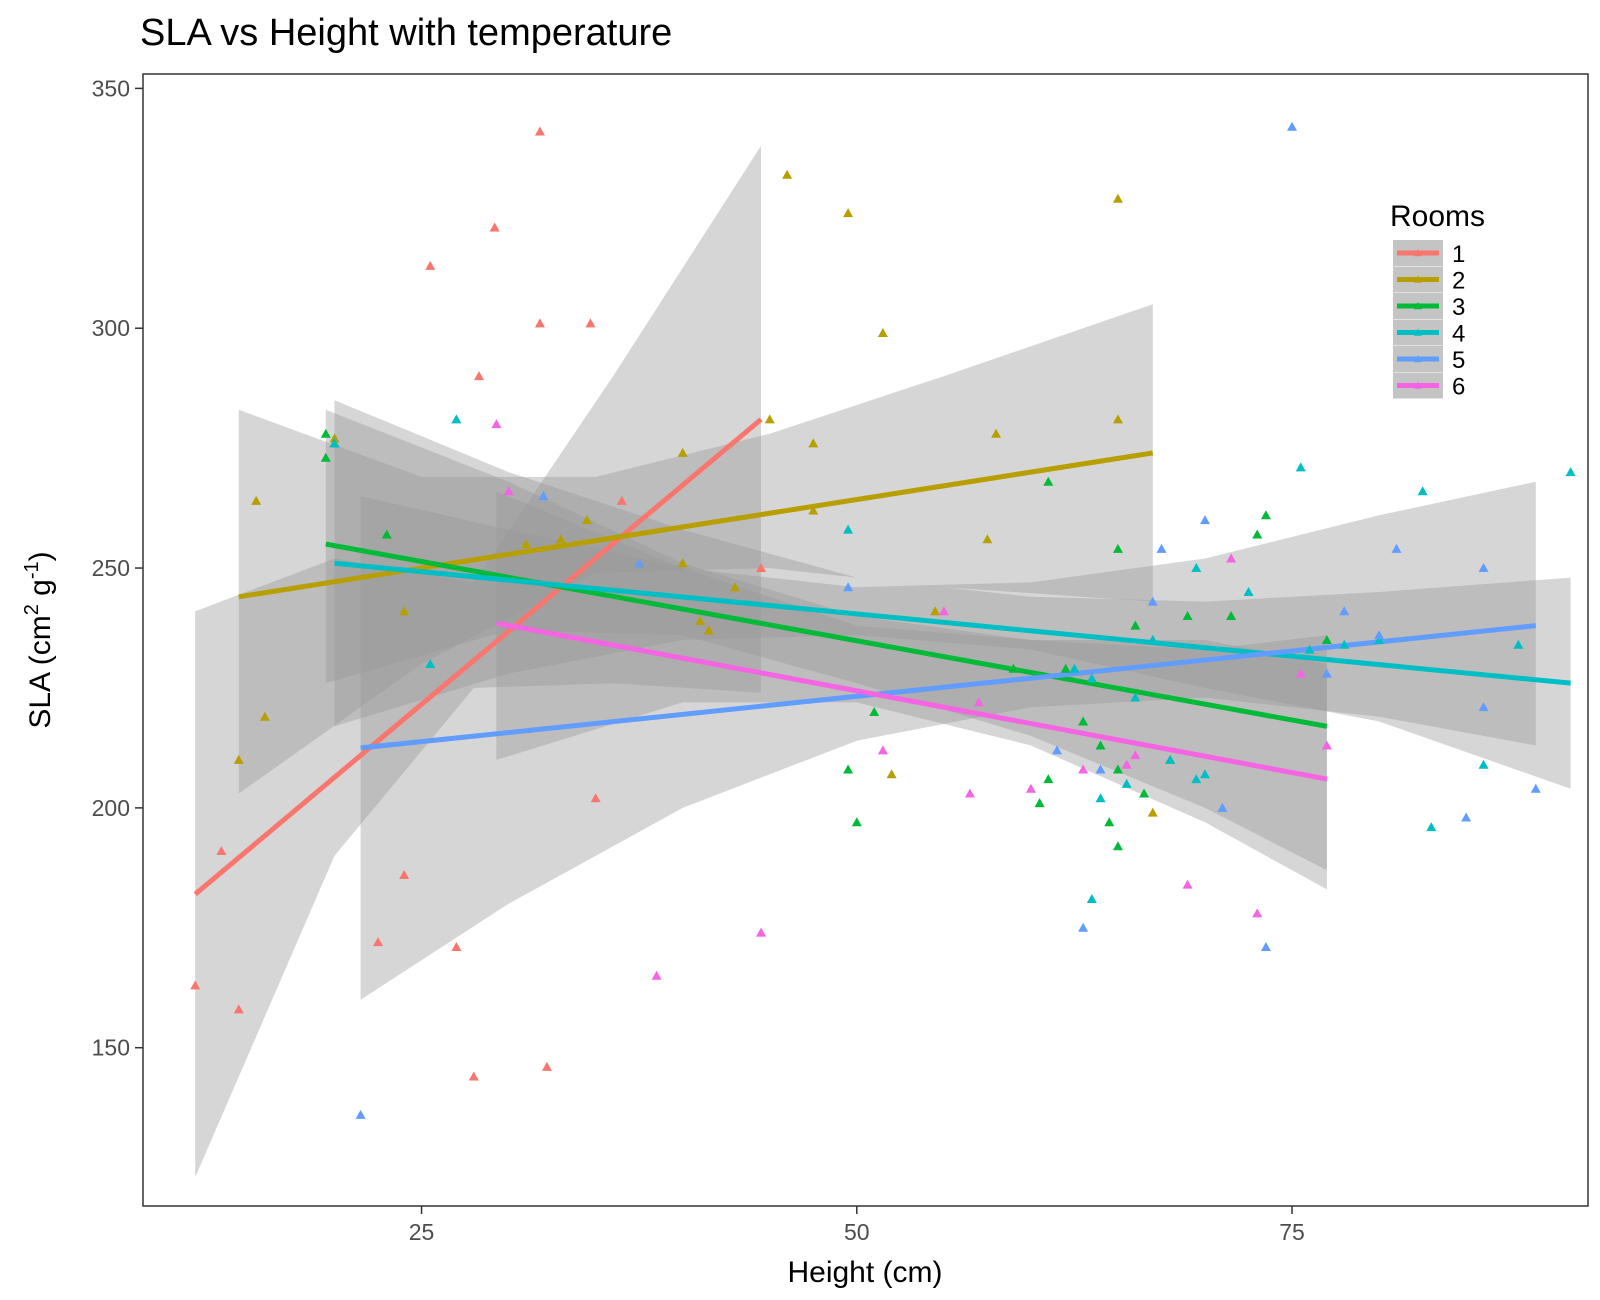 The width and height of the screenshot is (1600, 1300). What do you see at coordinates (1458, 334) in the screenshot?
I see `legend-label-room-4: 4` at bounding box center [1458, 334].